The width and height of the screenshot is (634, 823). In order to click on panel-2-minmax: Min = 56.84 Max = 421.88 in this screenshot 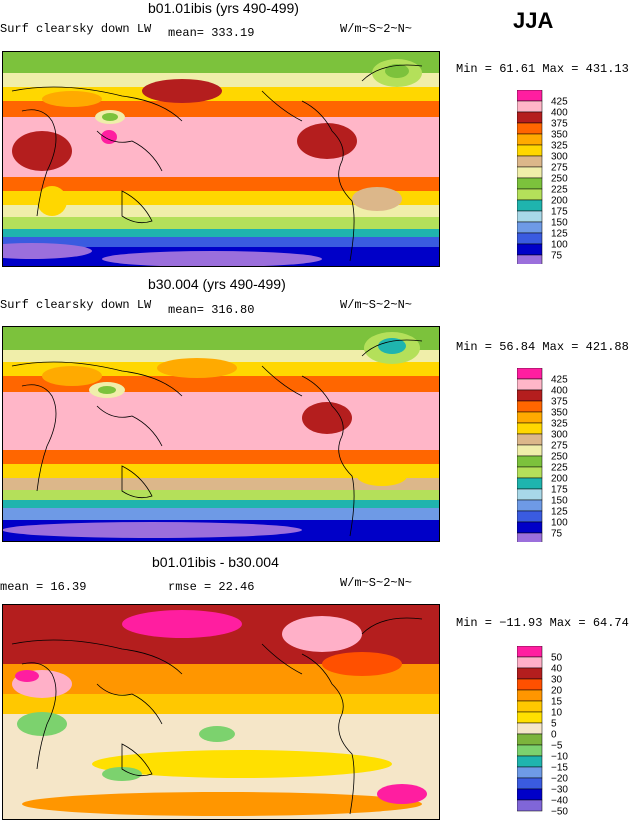, I will do `click(542, 347)`.